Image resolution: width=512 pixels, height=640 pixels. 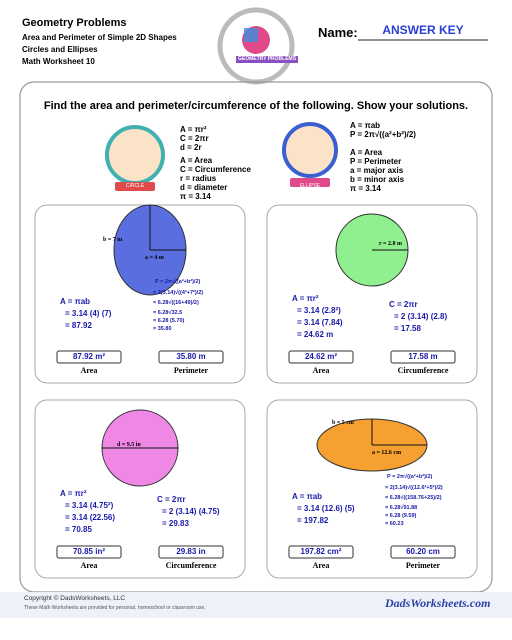 I want to click on formula: A = πab, so click(x=365, y=125).